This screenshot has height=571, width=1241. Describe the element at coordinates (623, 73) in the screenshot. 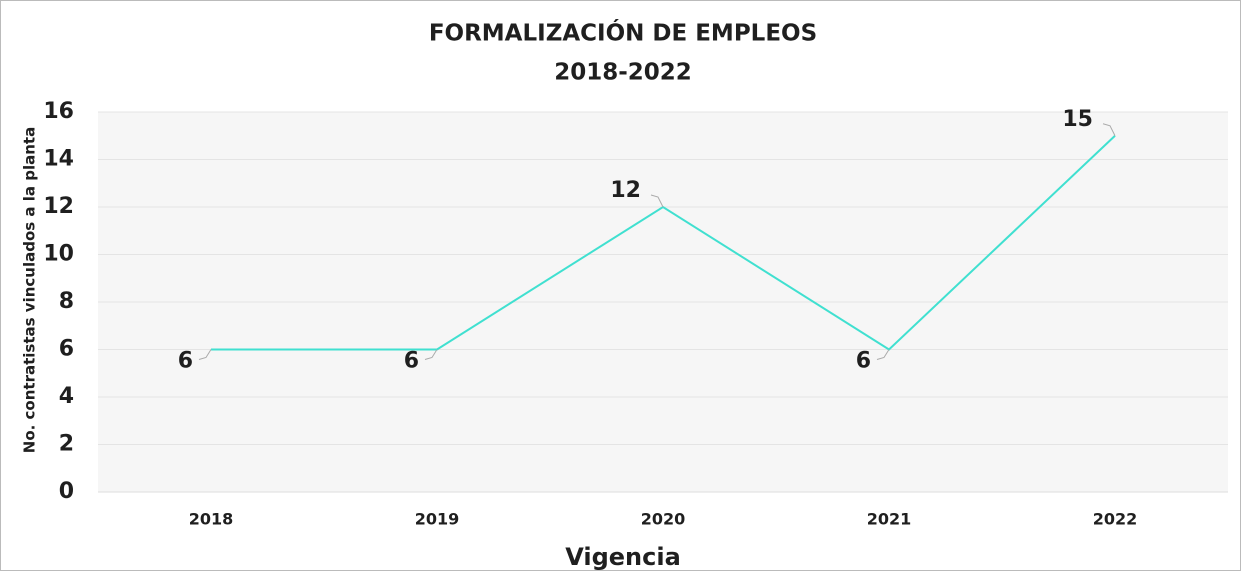

I see `chart-subtitle: 2018-2022` at that location.